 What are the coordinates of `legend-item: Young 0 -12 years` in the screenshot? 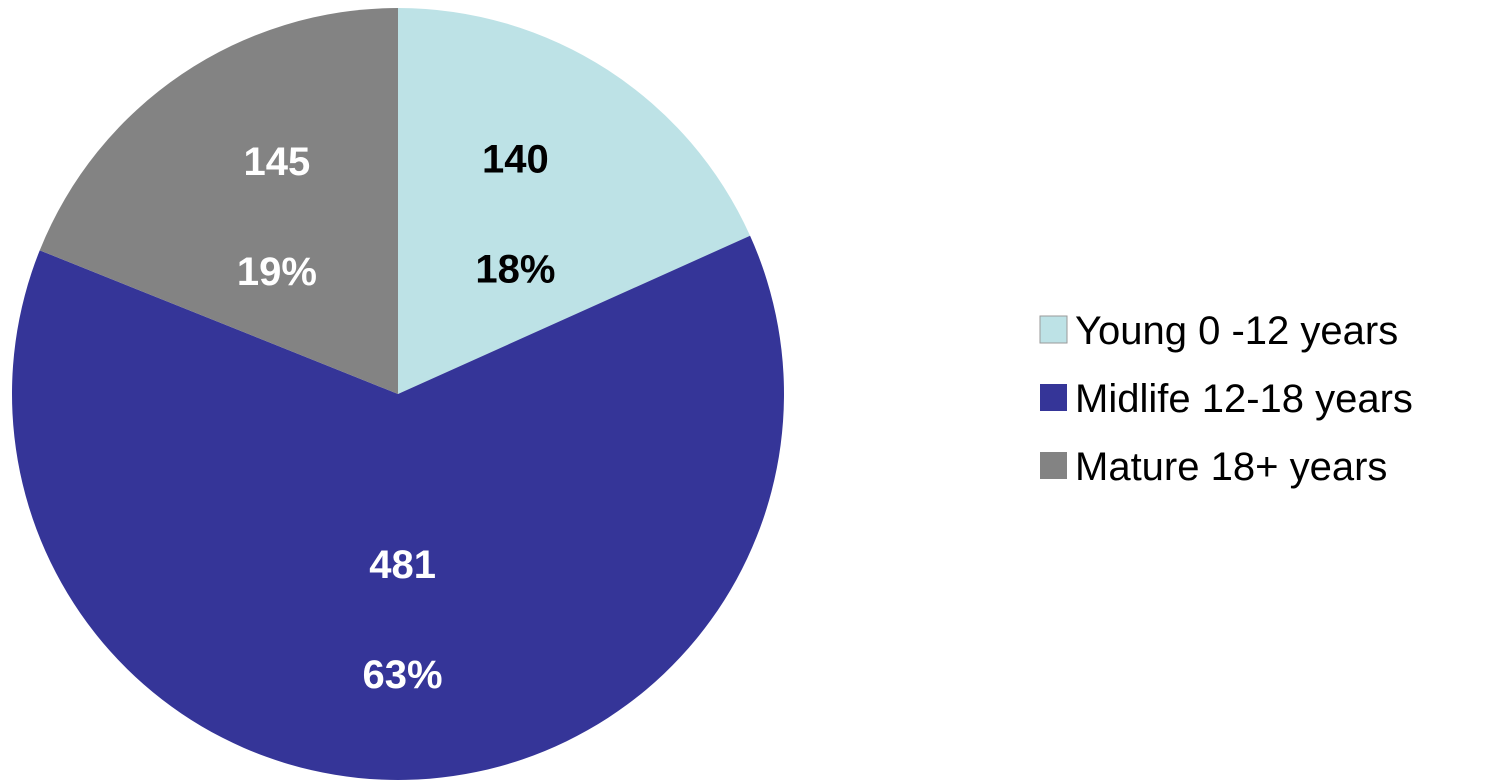 It's located at (1218, 331).